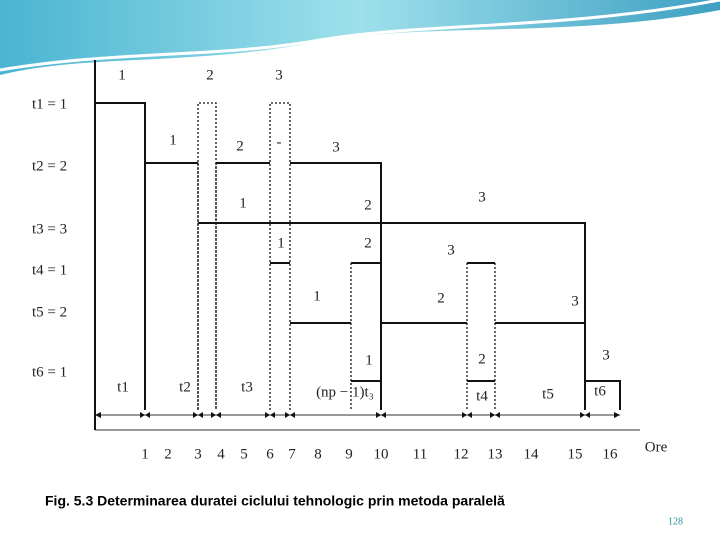  I want to click on row-label: t5 = 2, so click(49, 312).